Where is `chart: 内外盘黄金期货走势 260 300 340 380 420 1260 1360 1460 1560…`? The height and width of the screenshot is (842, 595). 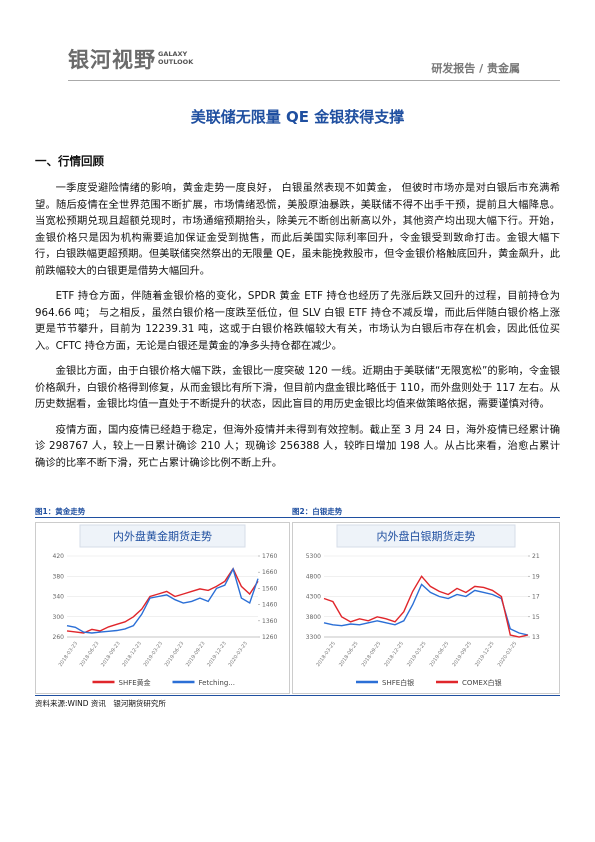 chart: 内外盘黄金期货走势 260 300 340 380 420 1260 1360 1460 1560… is located at coordinates (162, 608).